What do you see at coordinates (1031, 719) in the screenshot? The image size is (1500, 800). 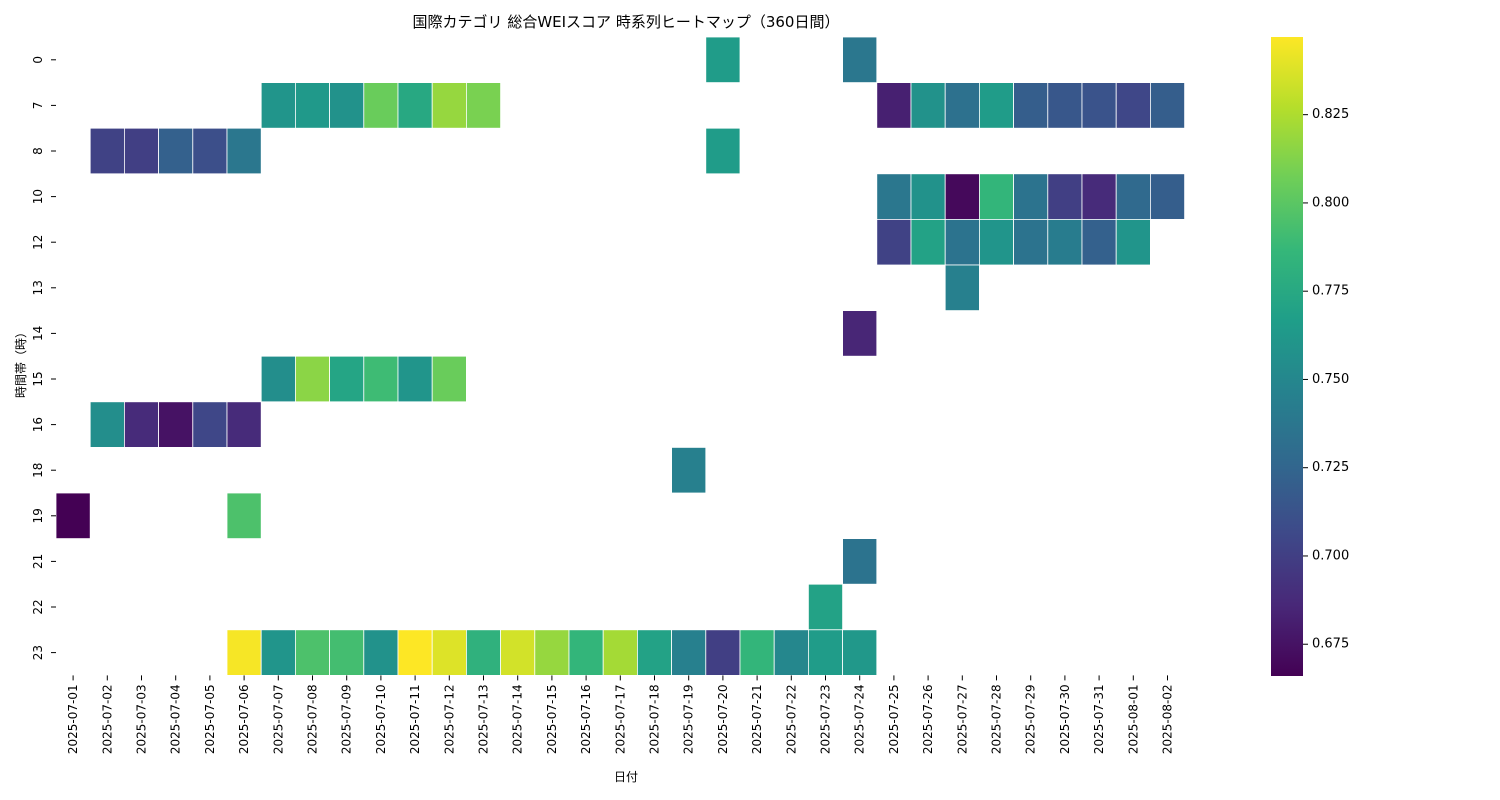 I see `x-tick-label: 2025-07-29` at bounding box center [1031, 719].